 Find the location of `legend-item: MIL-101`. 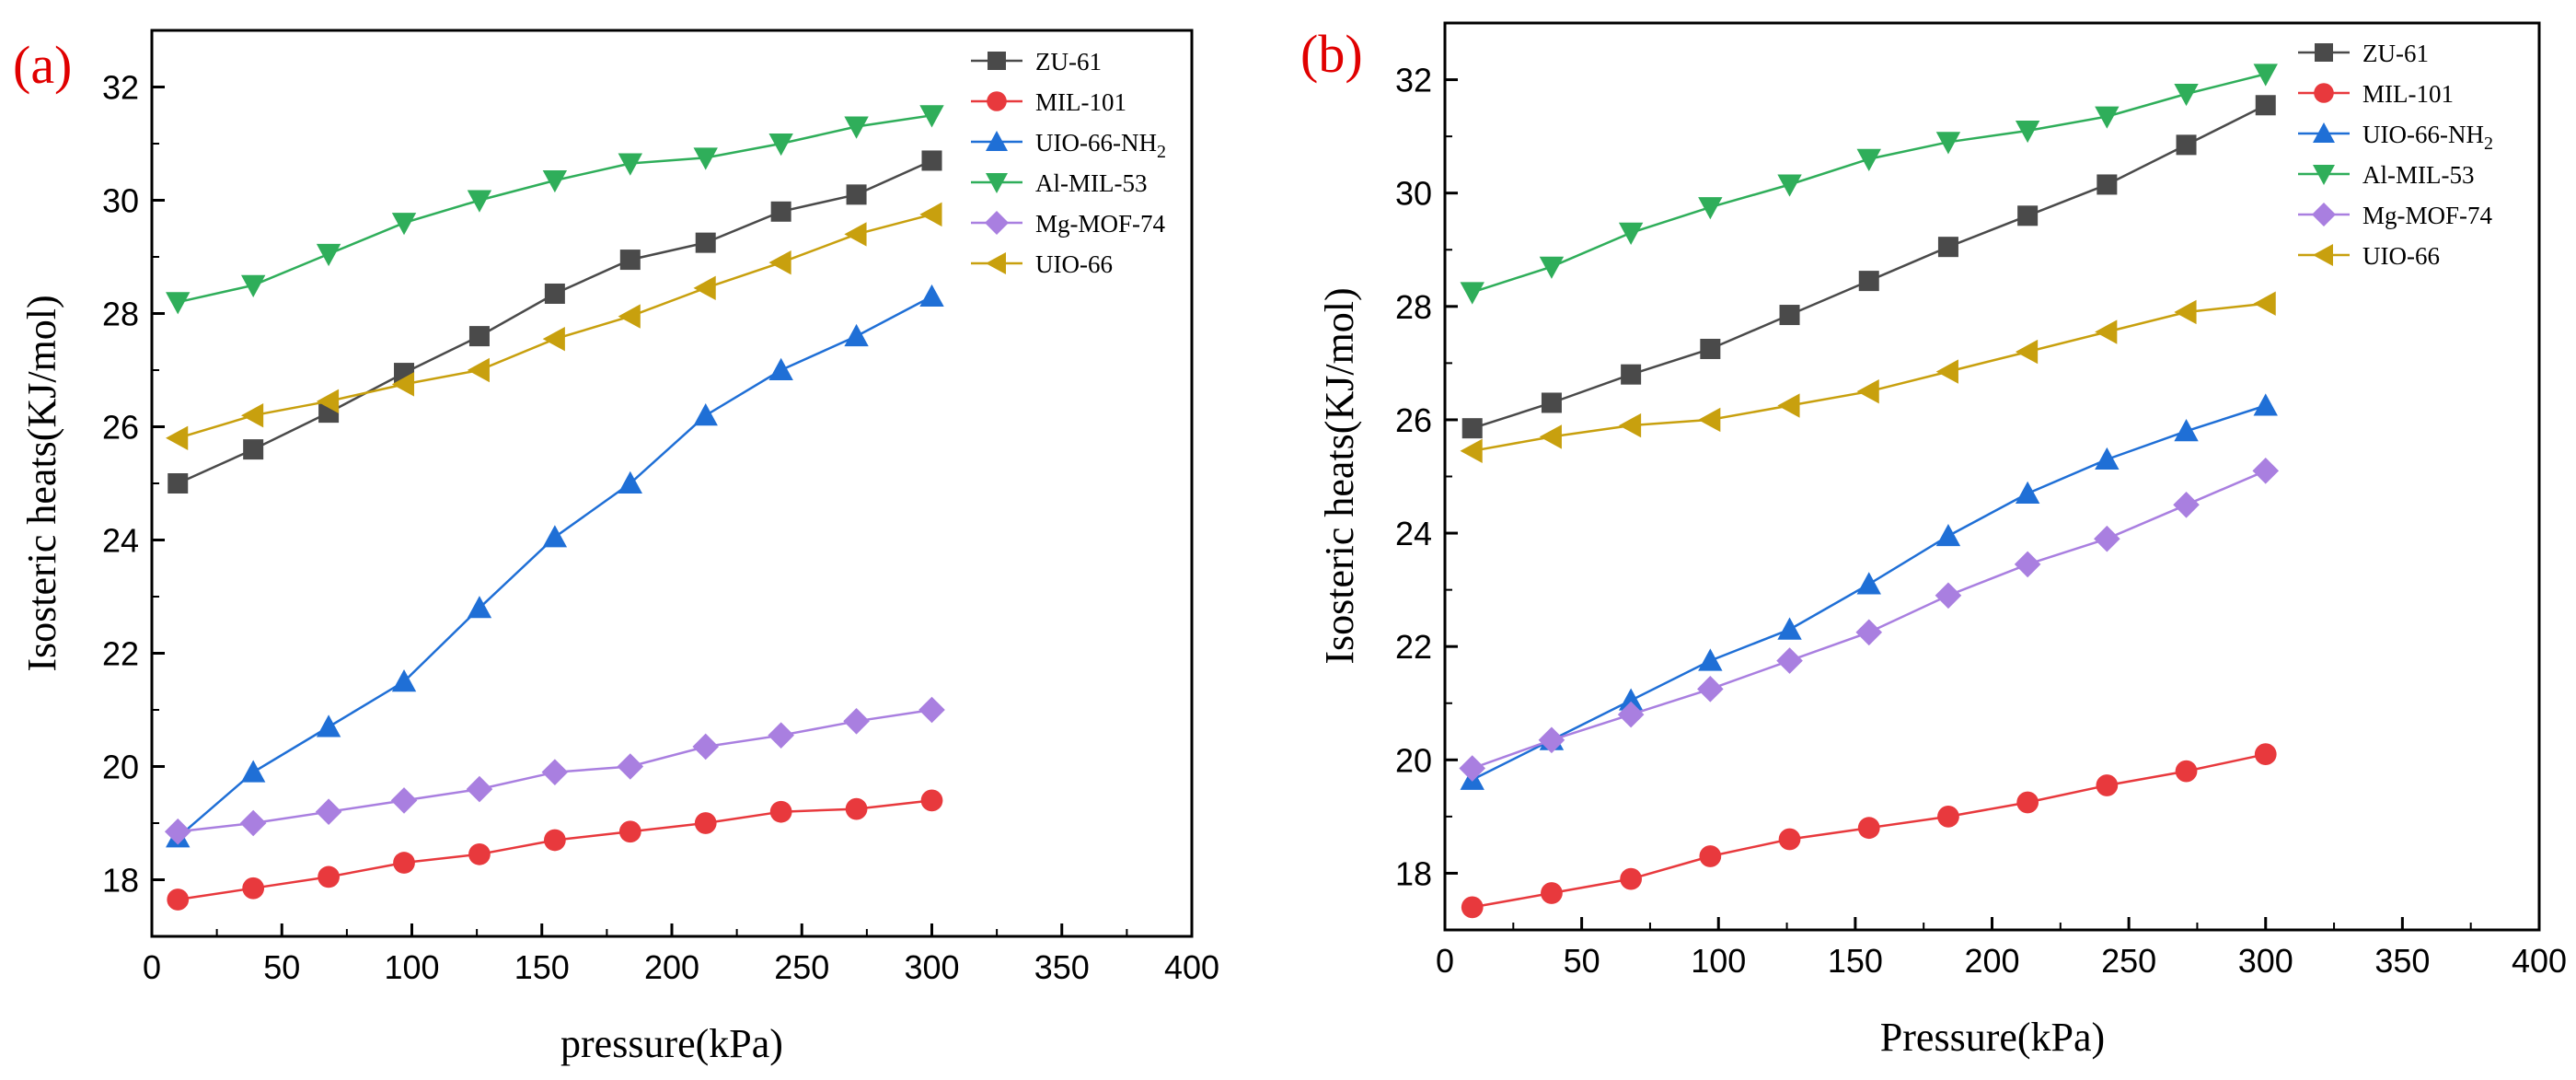

legend-item: MIL-101 is located at coordinates (1048, 102).